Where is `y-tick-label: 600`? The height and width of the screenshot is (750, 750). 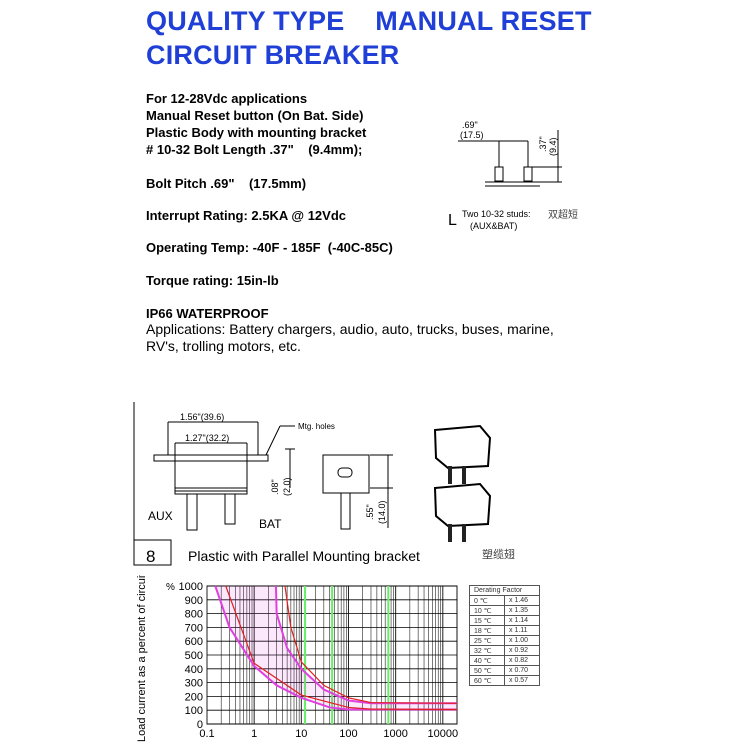 y-tick-label: 600 is located at coordinates (194, 642).